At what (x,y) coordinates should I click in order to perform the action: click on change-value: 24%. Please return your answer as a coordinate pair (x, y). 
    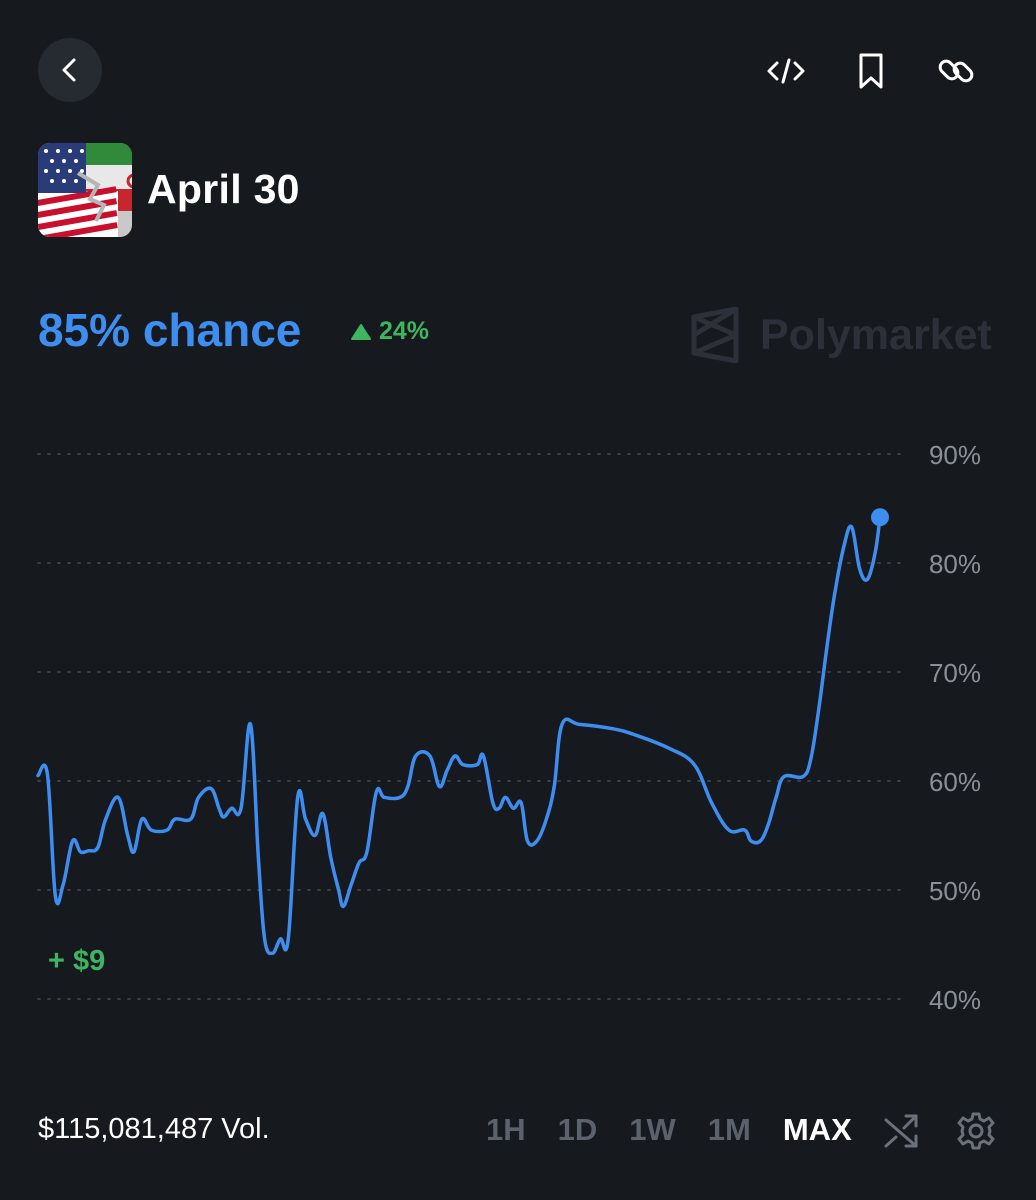
    Looking at the image, I should click on (404, 331).